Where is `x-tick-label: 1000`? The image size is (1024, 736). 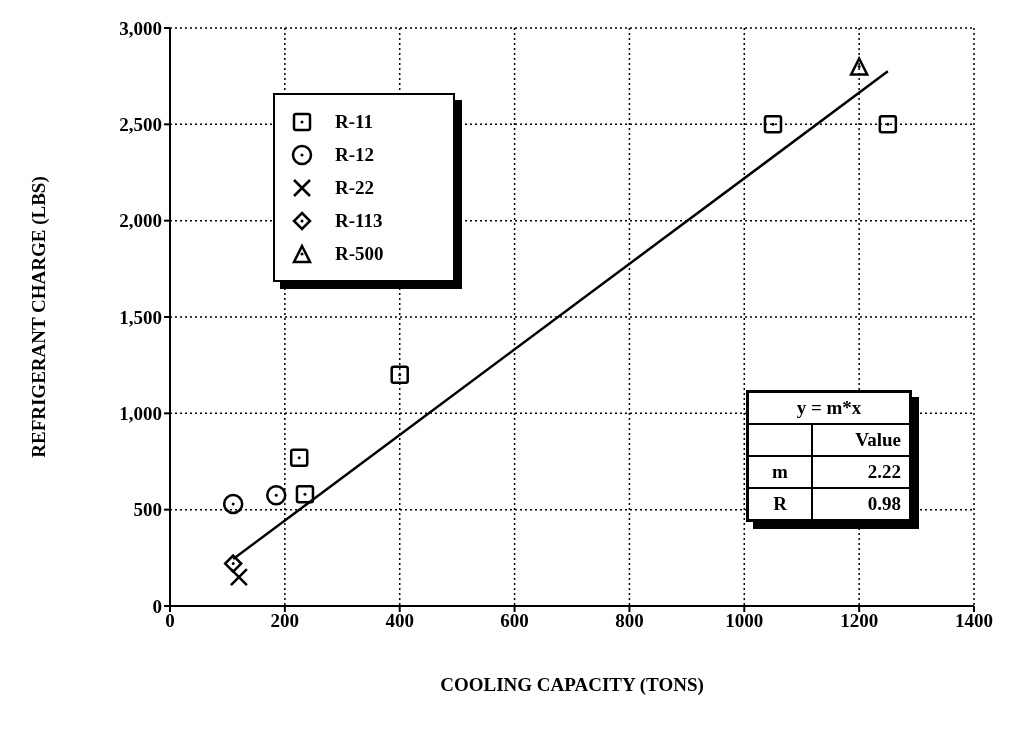
x-tick-label: 1000 is located at coordinates (744, 621).